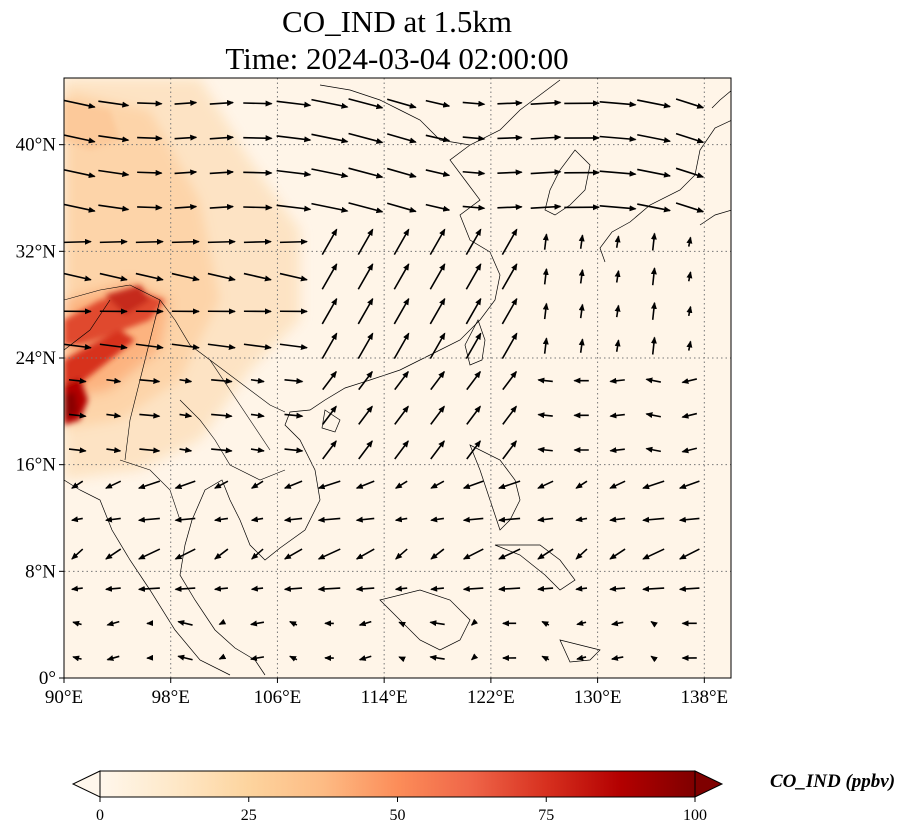 This screenshot has height=836, width=915. Describe the element at coordinates (832, 781) in the screenshot. I see `colorbar-label: CO_IND (ppbv)` at that location.